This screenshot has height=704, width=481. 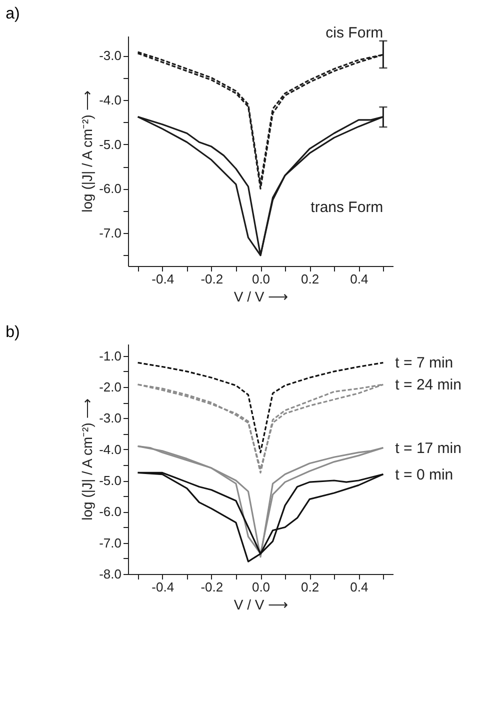 What do you see at coordinates (347, 207) in the screenshot?
I see `text: trans Form` at bounding box center [347, 207].